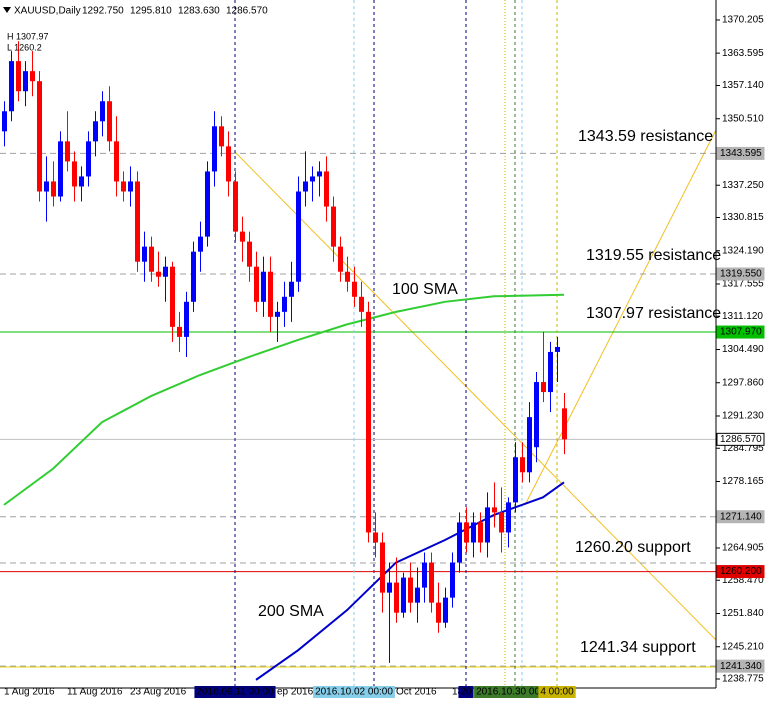  I want to click on level-label: 1271.140, so click(741, 516).